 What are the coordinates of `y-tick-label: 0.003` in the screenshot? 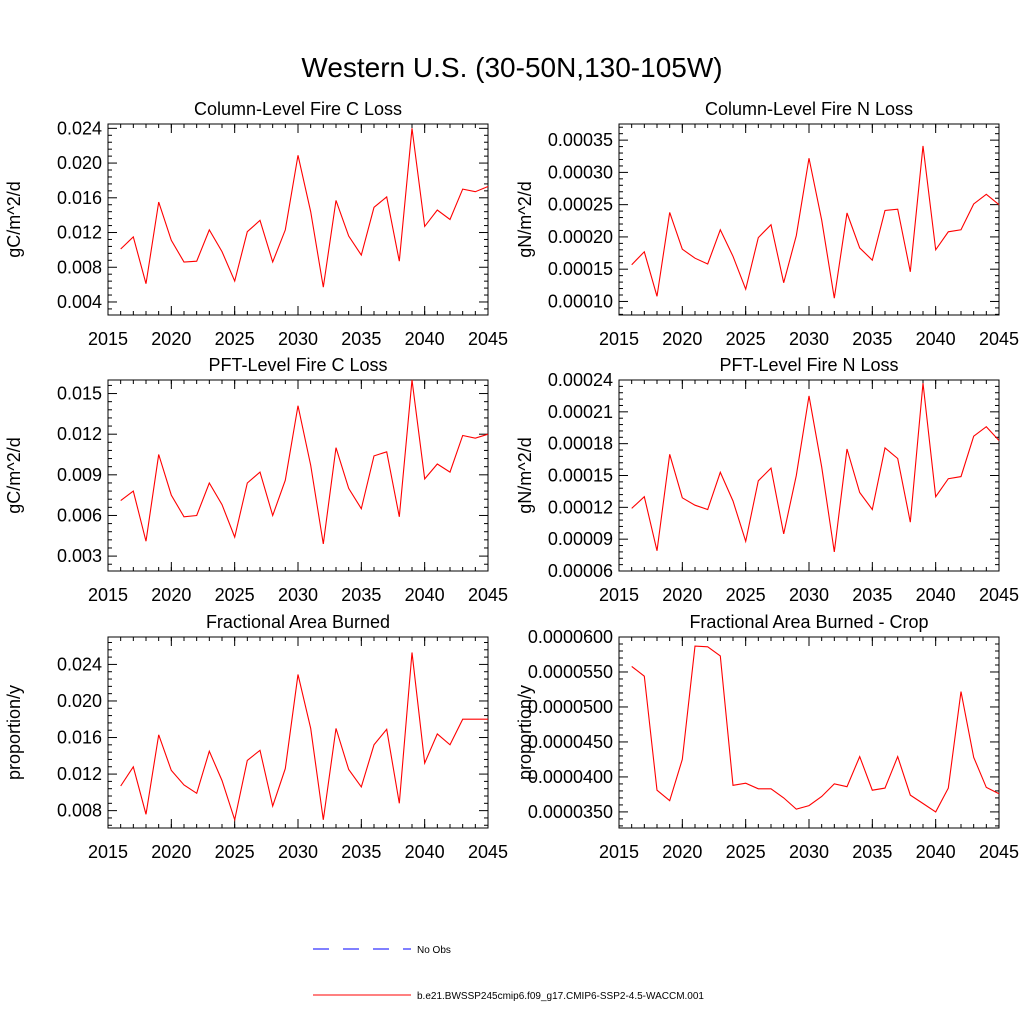 It's located at (79, 556).